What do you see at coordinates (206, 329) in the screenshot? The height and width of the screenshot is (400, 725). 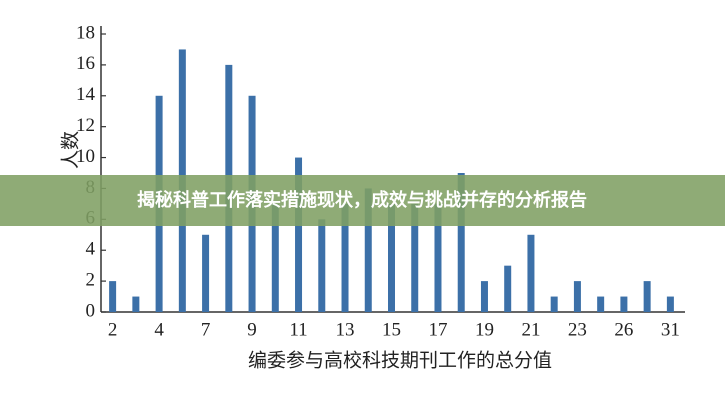 I see `x-tick-label: 7` at bounding box center [206, 329].